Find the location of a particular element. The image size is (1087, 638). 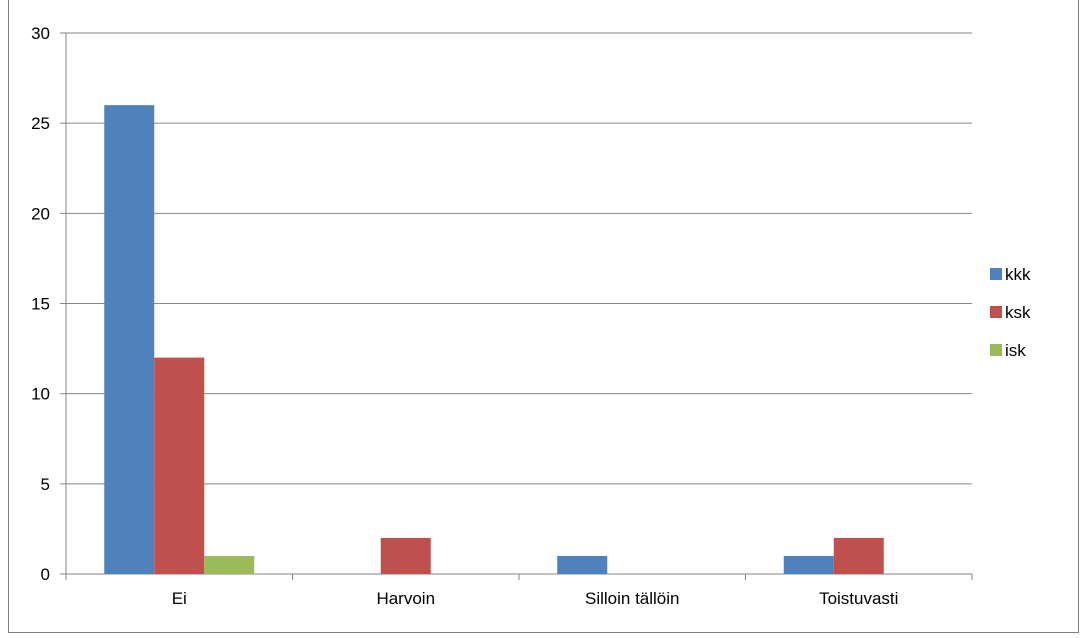

x-axis: Ei Harvoin Silloin tällöin Toistuvasti is located at coordinates (519, 590).